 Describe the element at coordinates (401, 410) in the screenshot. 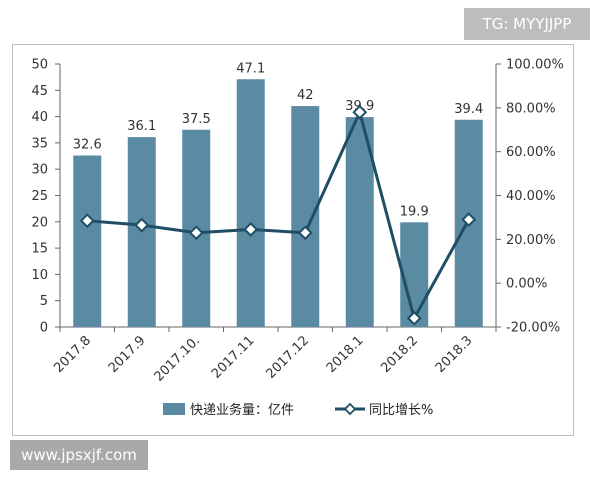

I see `legend-line-label: 同比增长%` at that location.